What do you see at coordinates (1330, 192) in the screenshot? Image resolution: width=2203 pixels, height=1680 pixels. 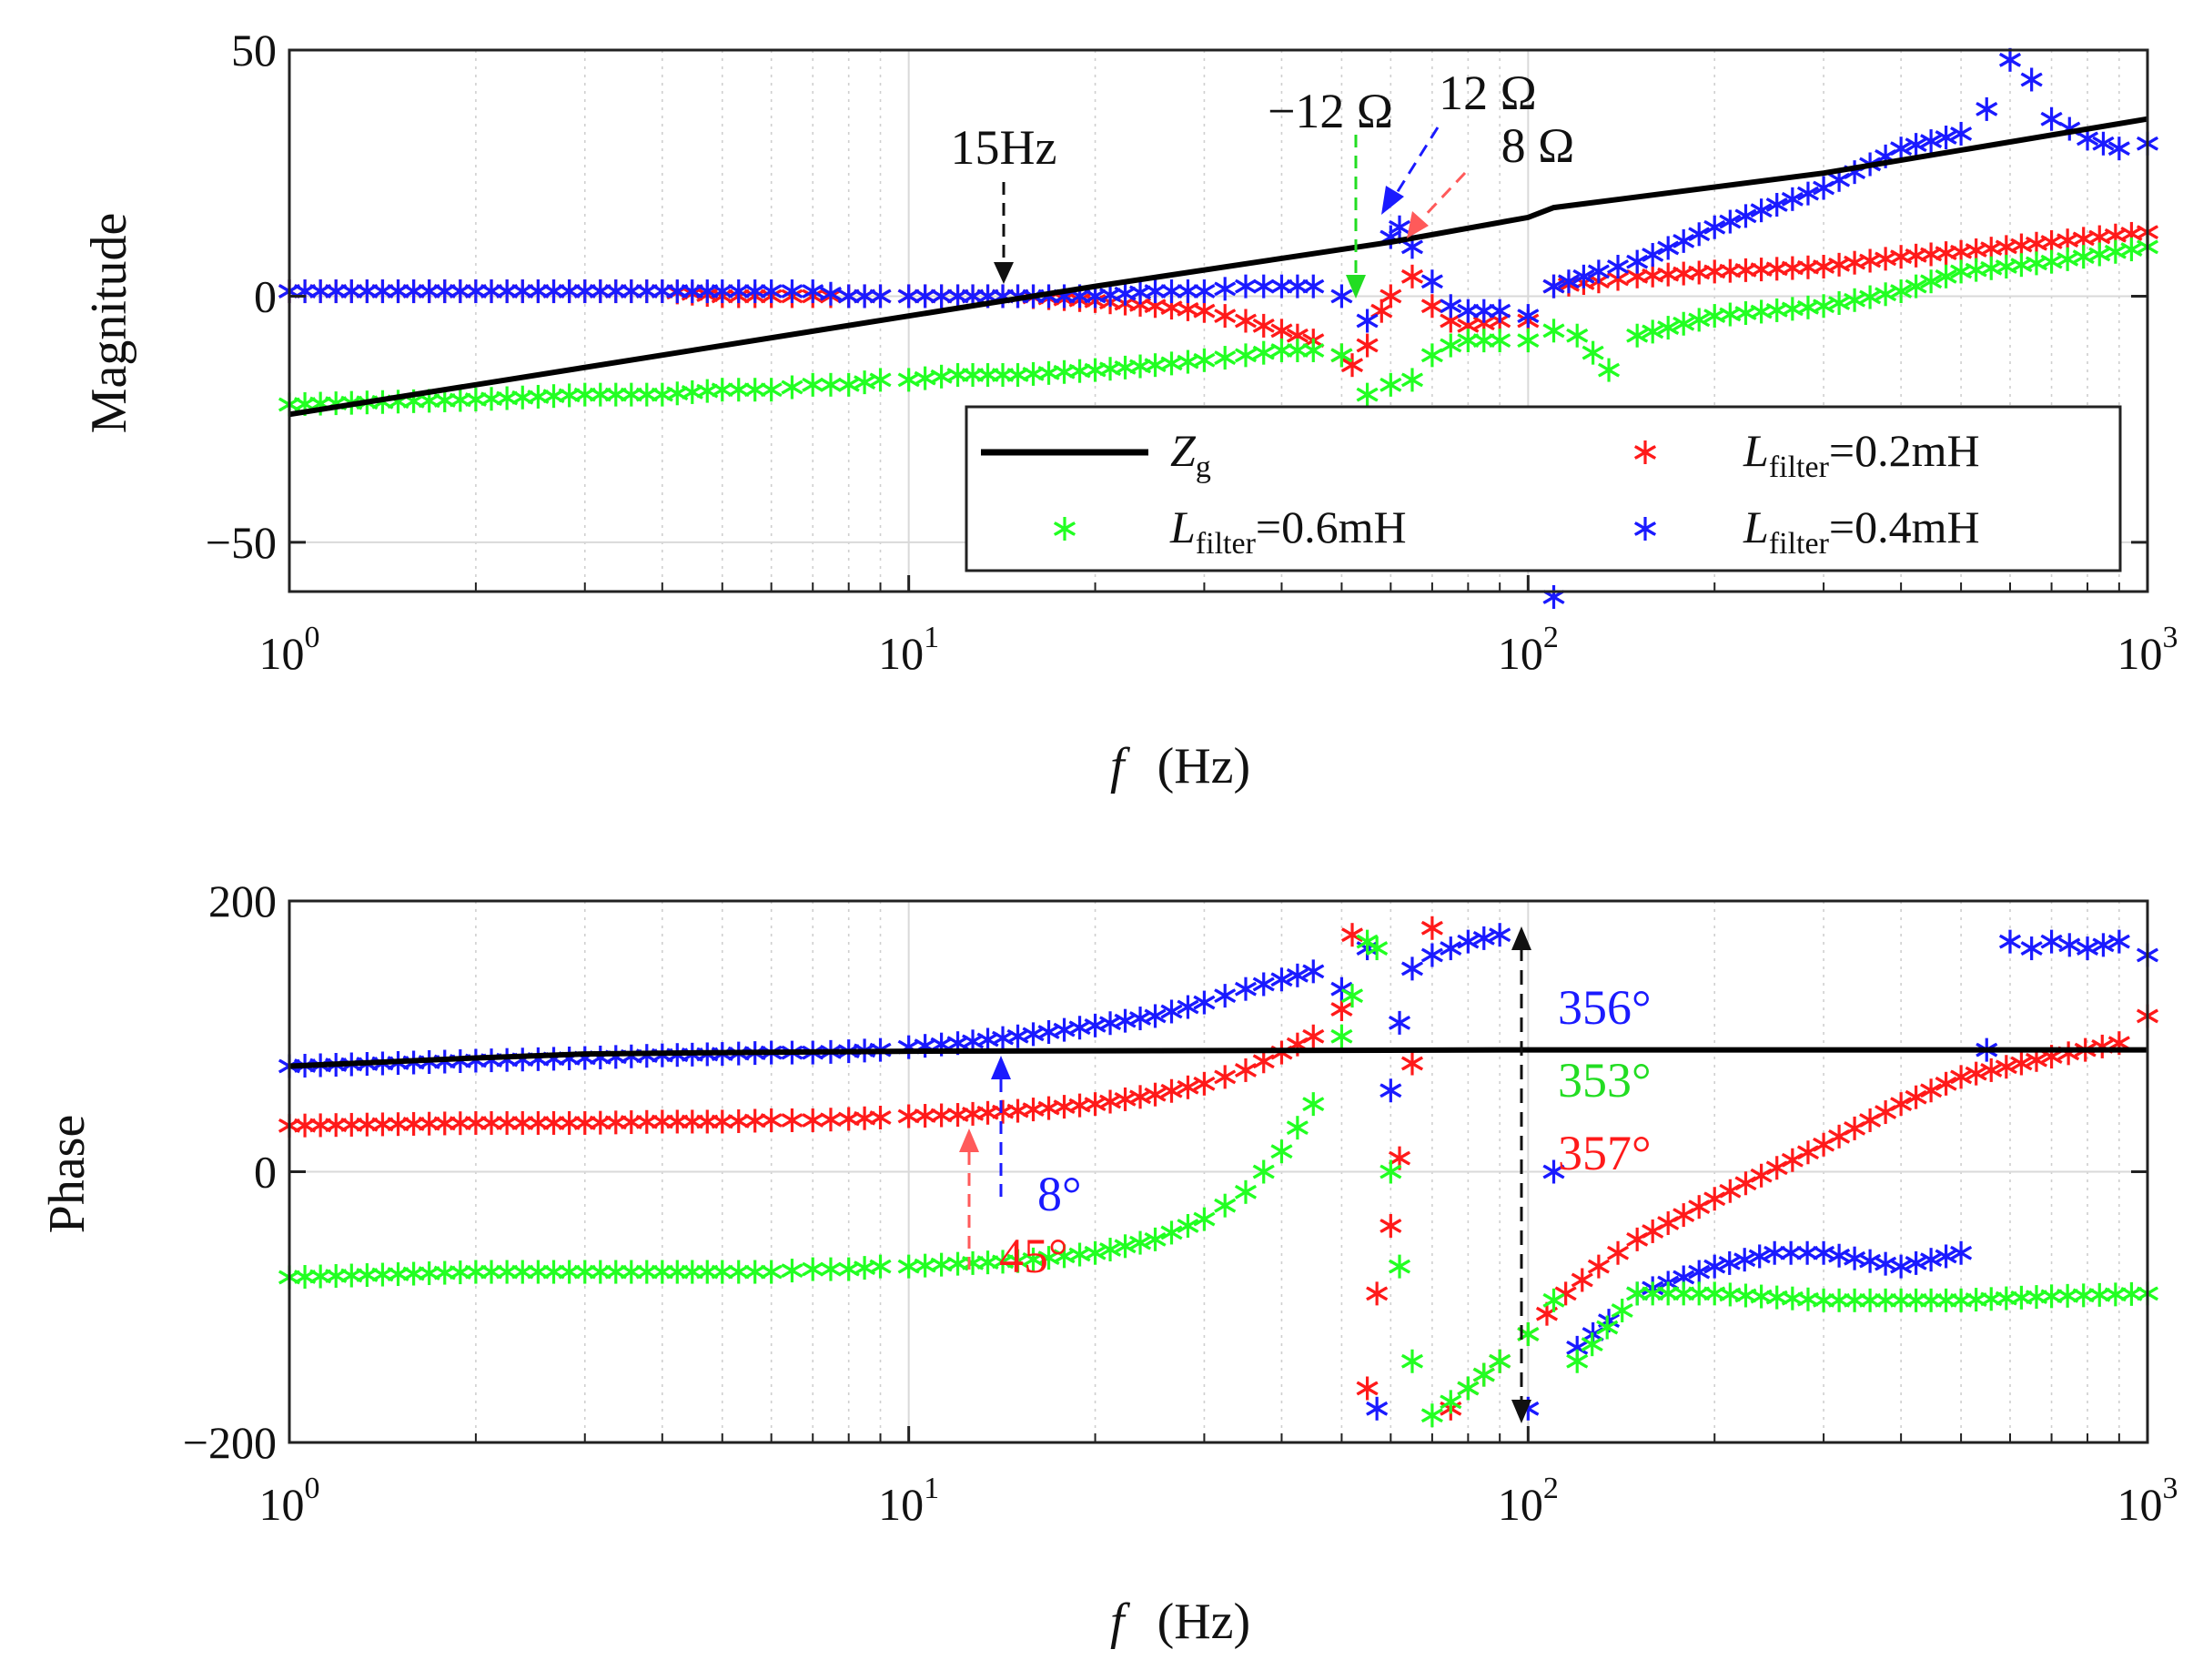 I see `annotation-minus12-ohm: −12 Ω` at bounding box center [1330, 192].